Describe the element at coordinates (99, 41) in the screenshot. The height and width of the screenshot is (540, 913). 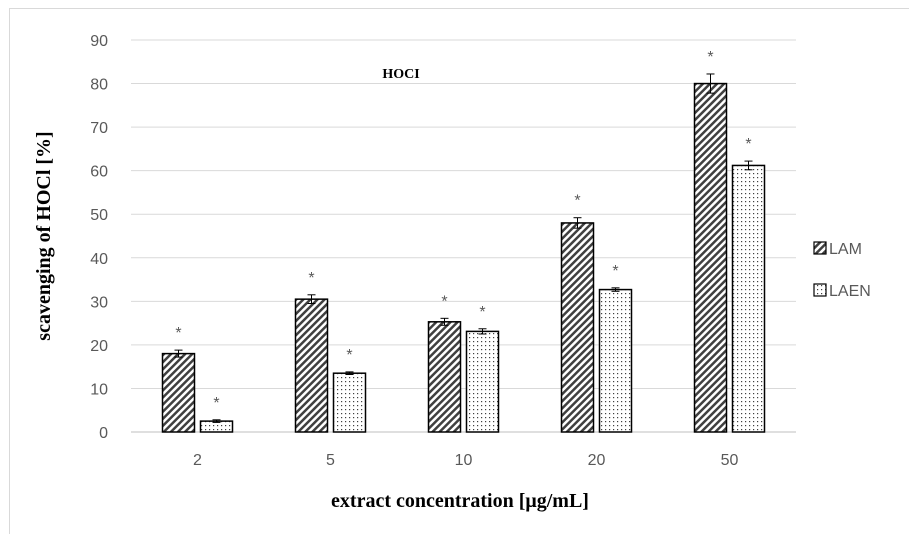
I see `y-tick-label: 90` at that location.